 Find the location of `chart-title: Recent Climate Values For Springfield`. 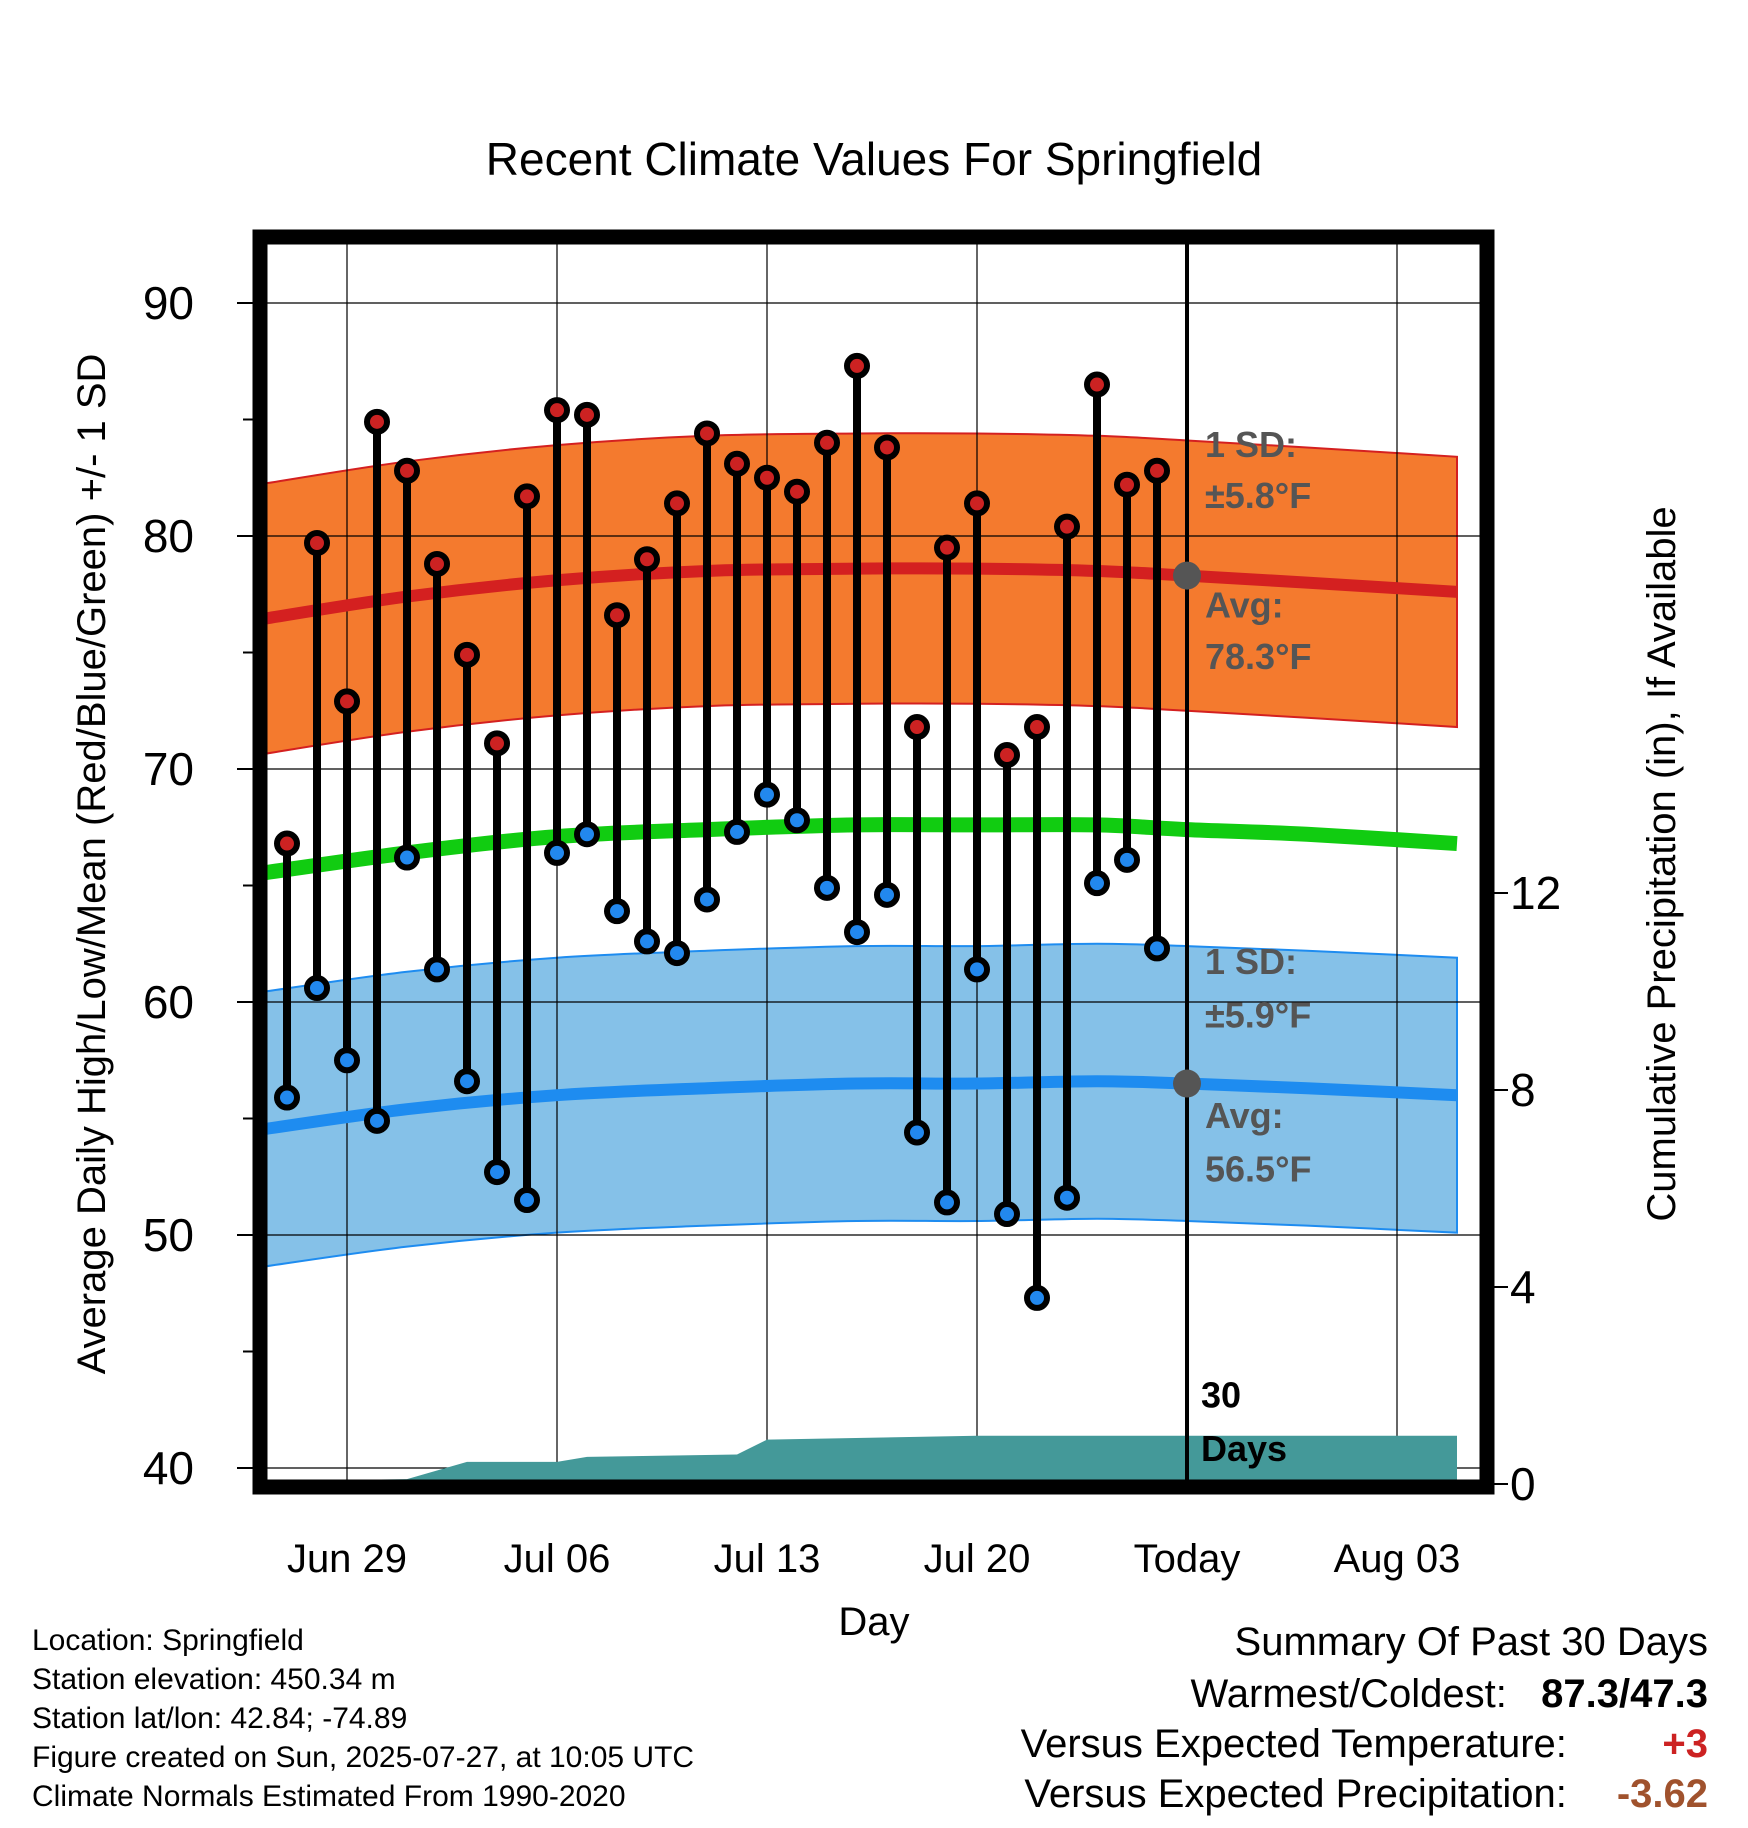

chart-title: Recent Climate Values For Springfield is located at coordinates (874, 159).